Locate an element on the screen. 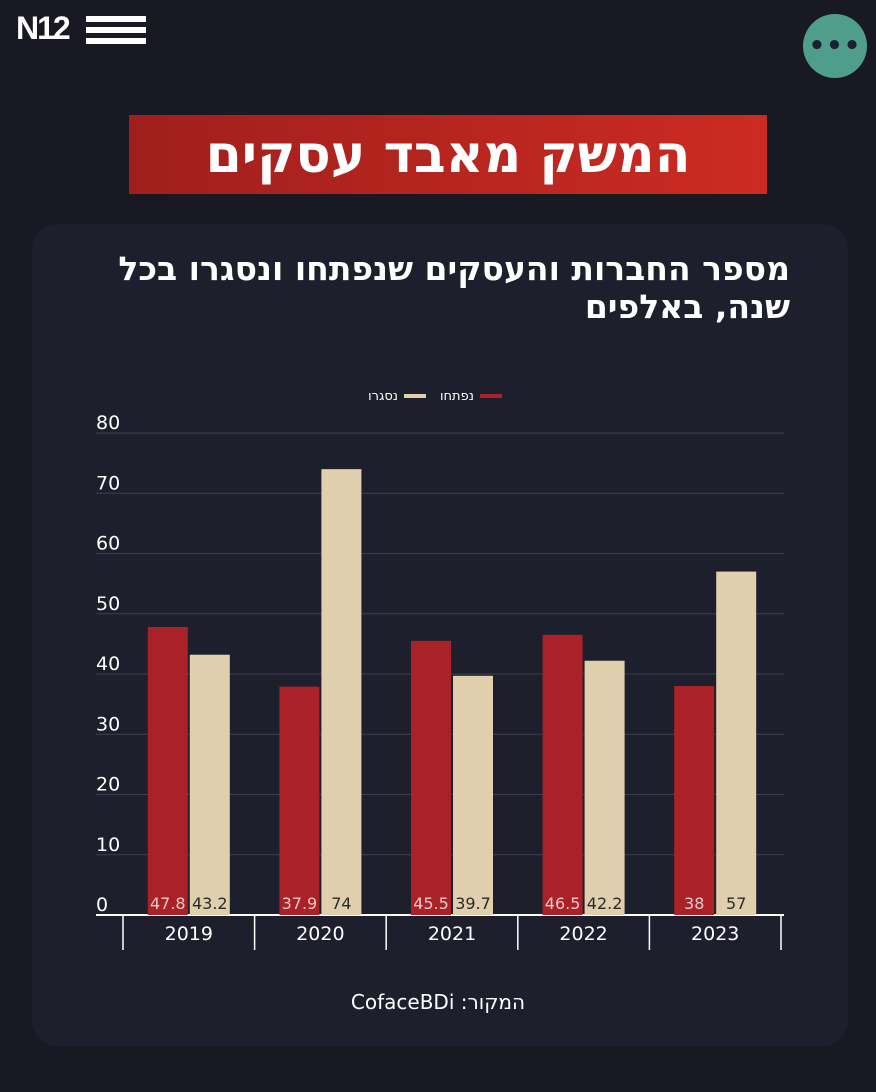 This screenshot has width=876, height=1092. y-tick-label-20: 20 is located at coordinates (108, 785).